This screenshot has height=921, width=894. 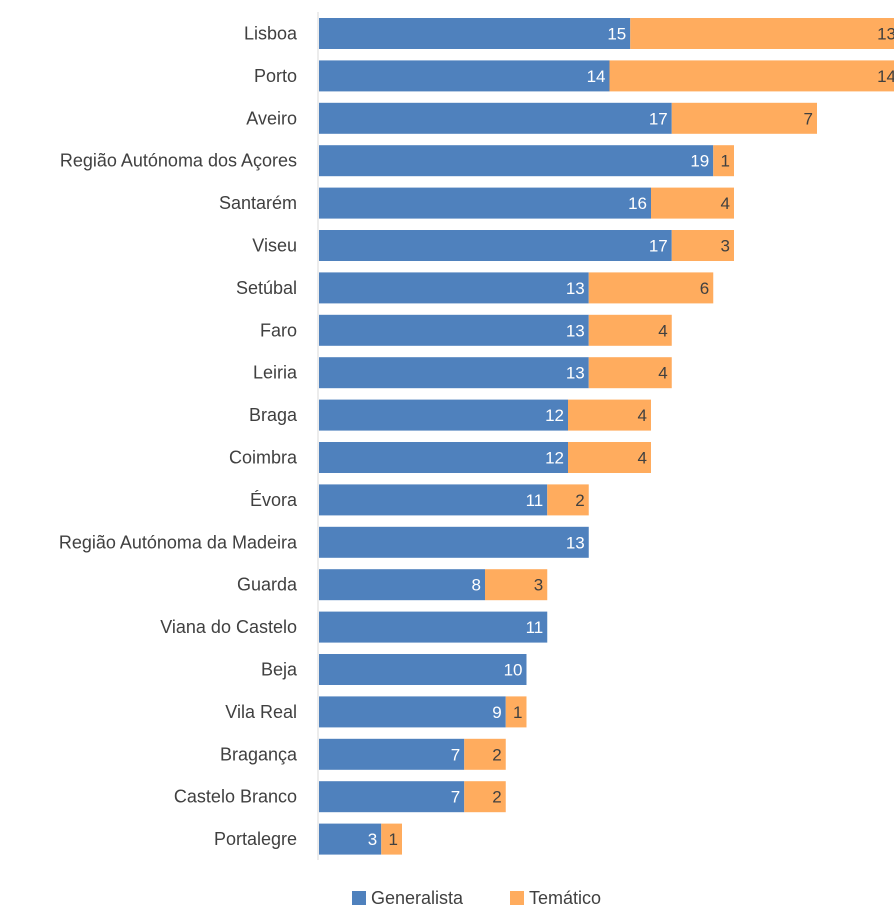 I want to click on category-label: Viseu, so click(x=274, y=246).